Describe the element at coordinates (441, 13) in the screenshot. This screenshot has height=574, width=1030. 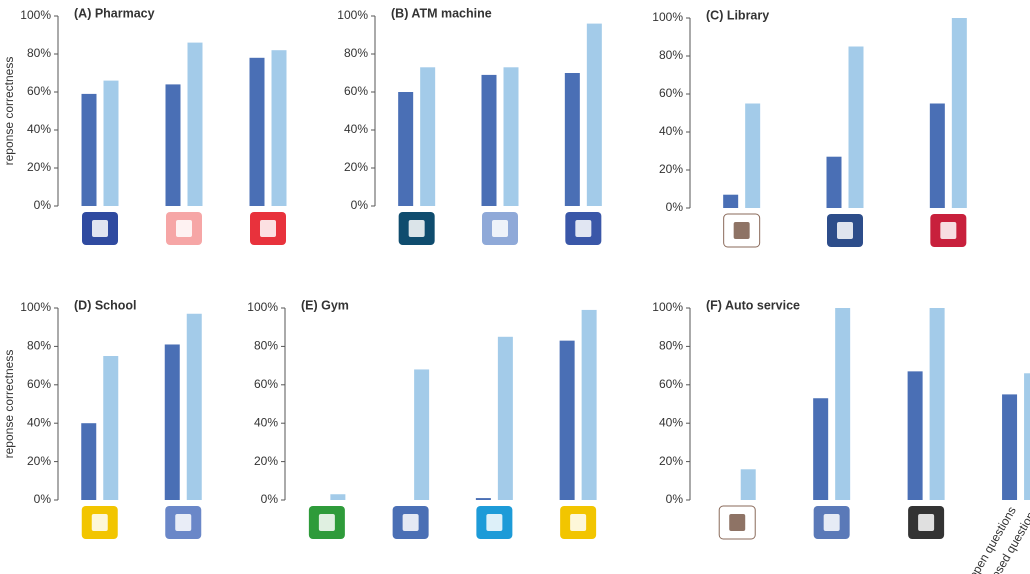
I see `panel-title: (B) ATM machine` at that location.